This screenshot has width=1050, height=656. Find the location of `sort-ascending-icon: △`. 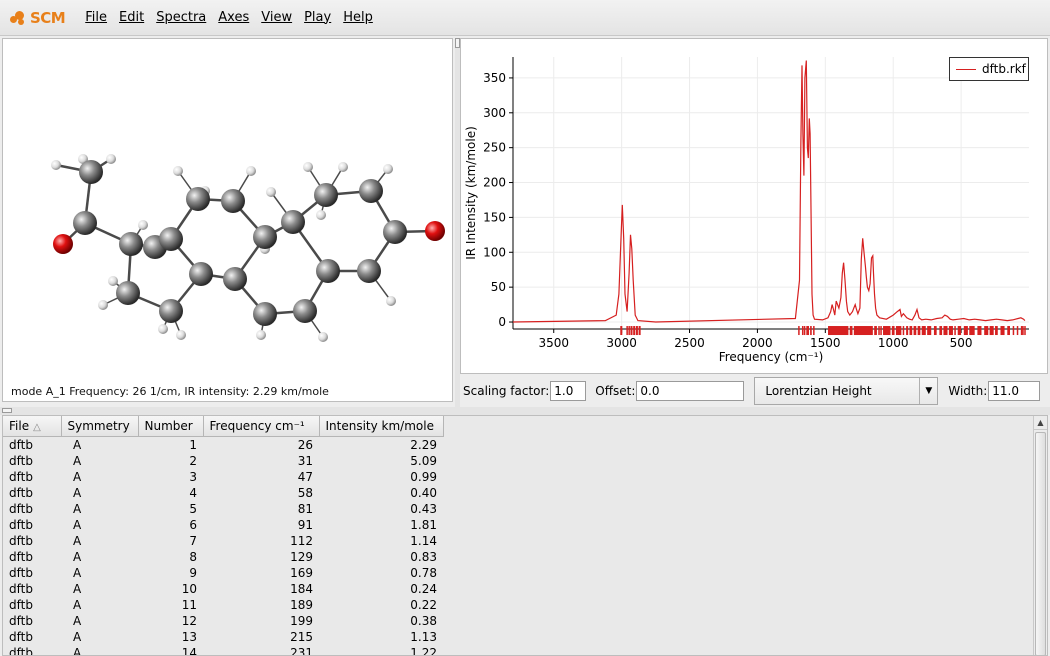

sort-ascending-icon: △ is located at coordinates (37, 427).